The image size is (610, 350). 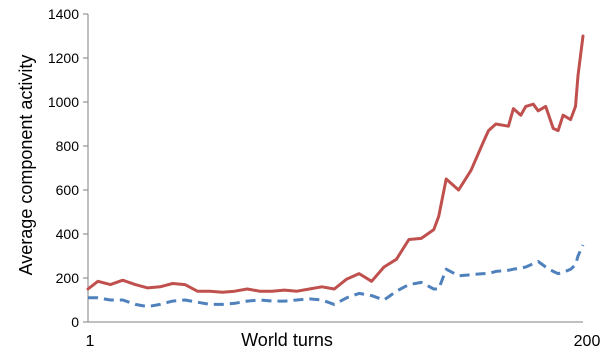 I want to click on y-tick-label: 1200, so click(x=63, y=58).